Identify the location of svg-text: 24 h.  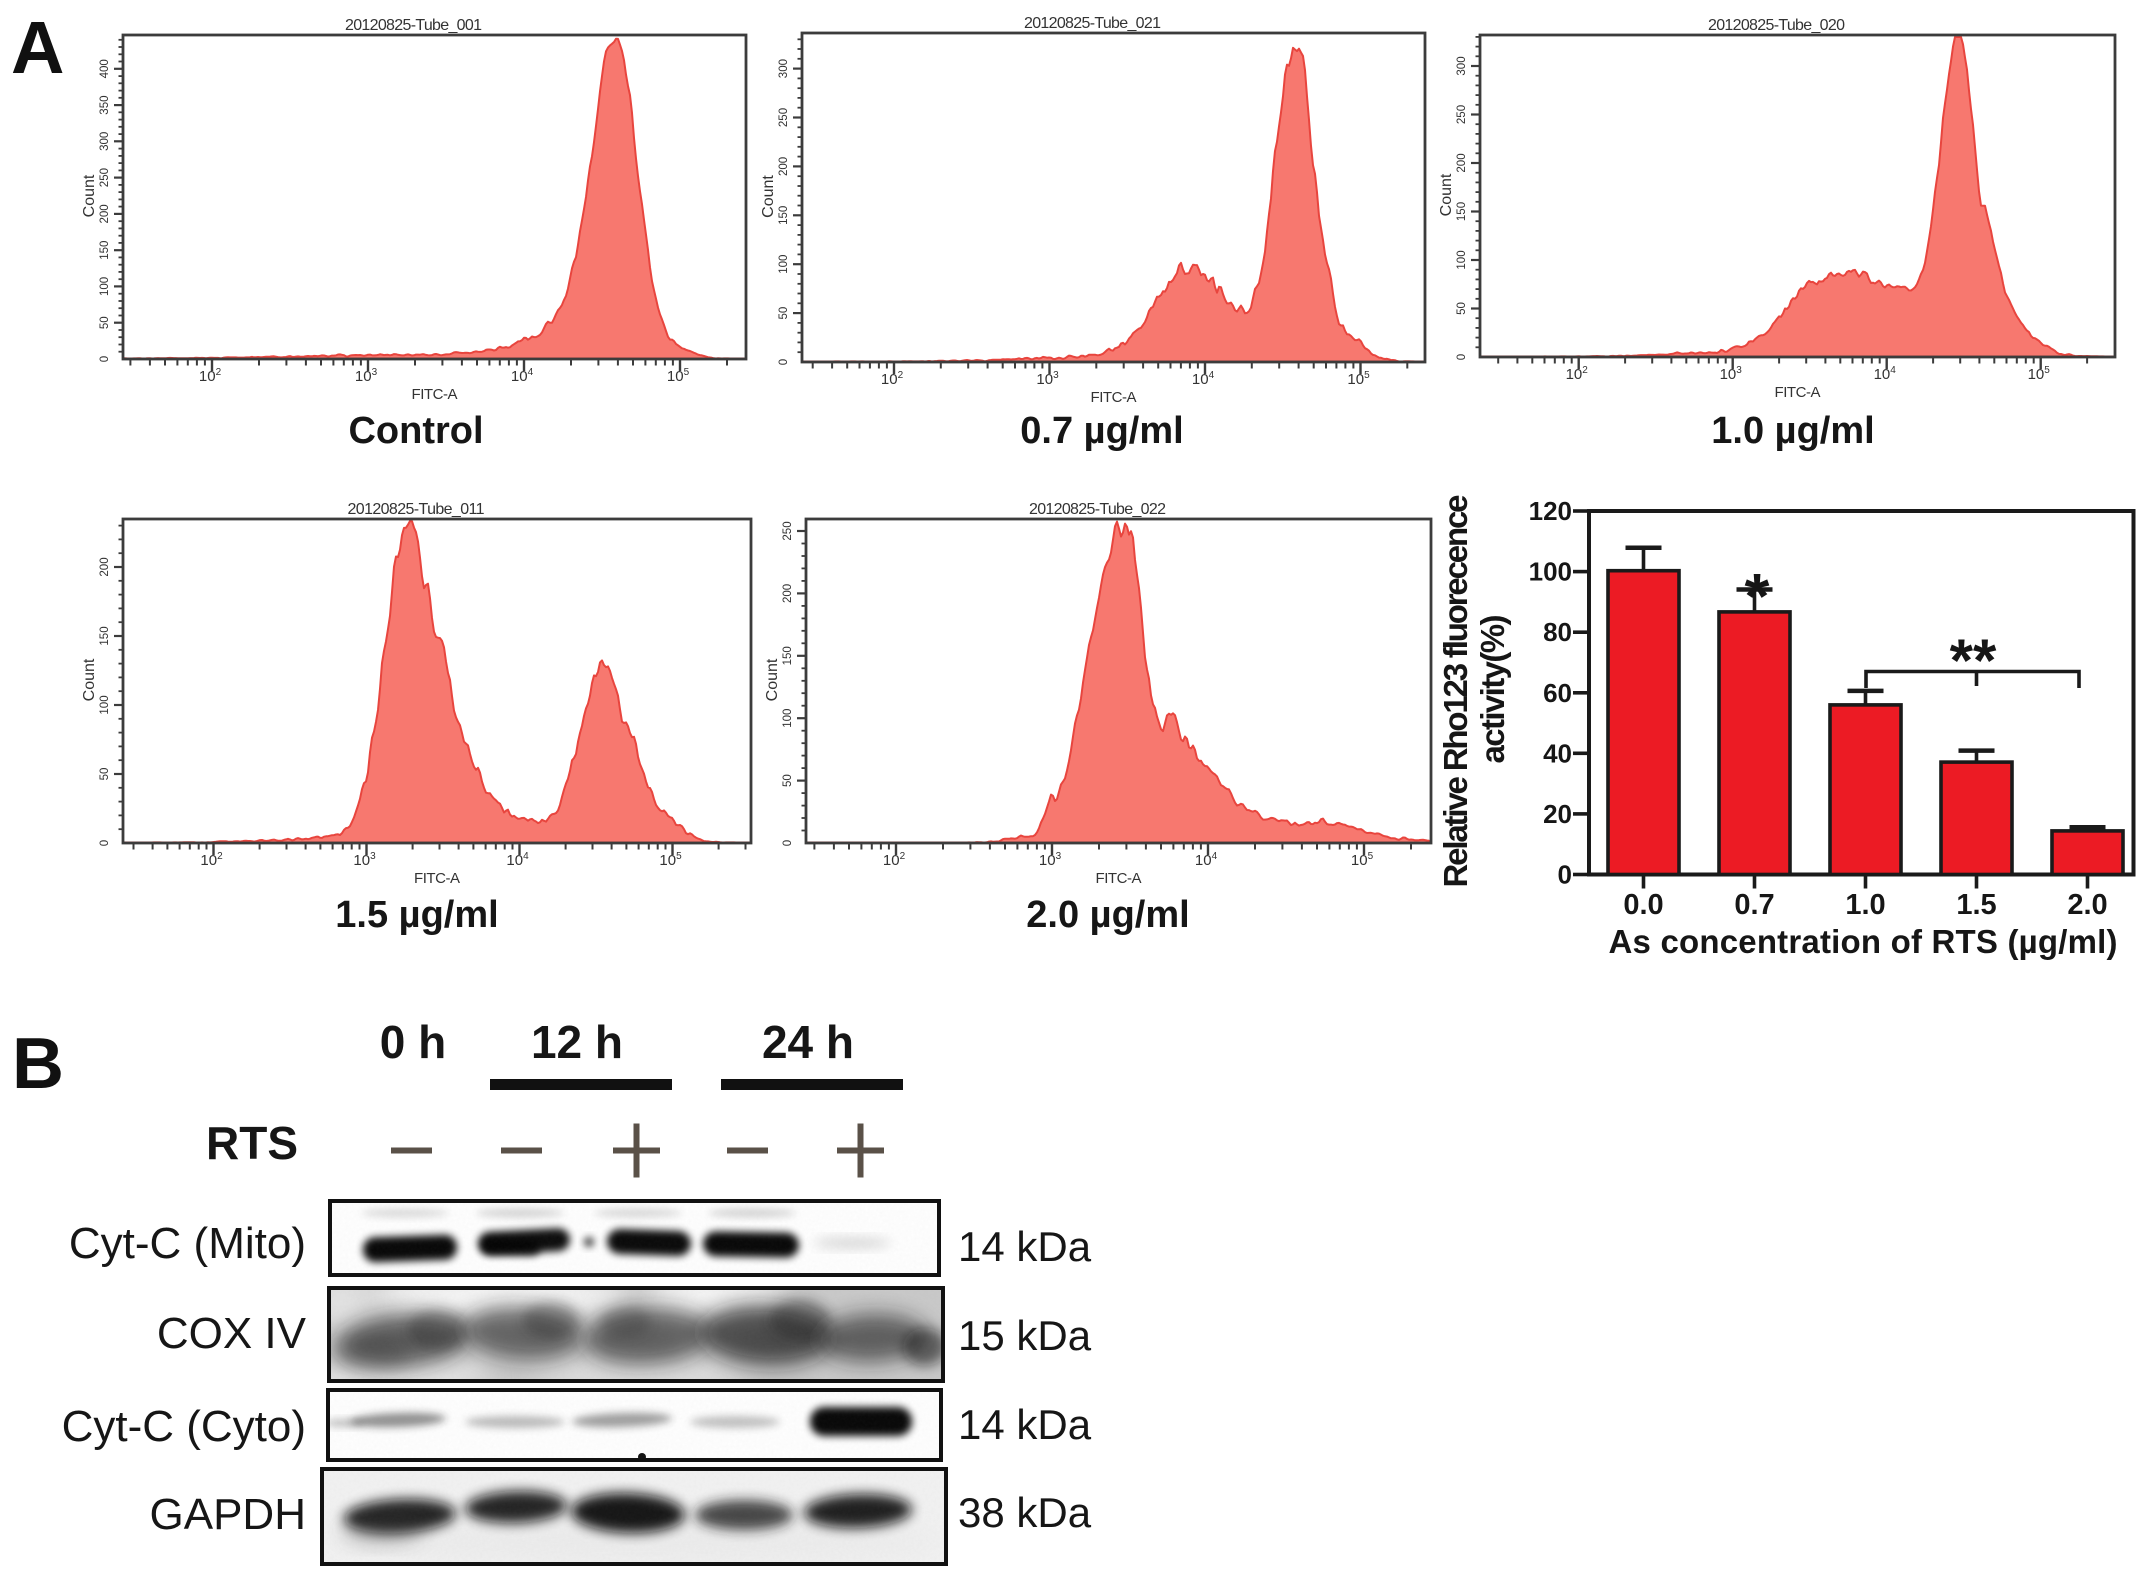
(808, 1042).